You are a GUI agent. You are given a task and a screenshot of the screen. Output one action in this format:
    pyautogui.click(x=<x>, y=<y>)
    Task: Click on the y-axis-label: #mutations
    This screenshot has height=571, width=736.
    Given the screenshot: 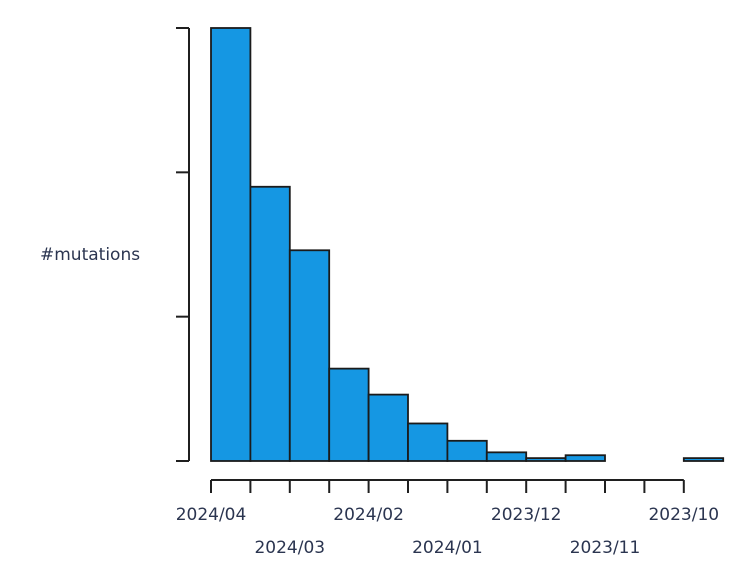 What is the action you would take?
    pyautogui.click(x=90, y=255)
    